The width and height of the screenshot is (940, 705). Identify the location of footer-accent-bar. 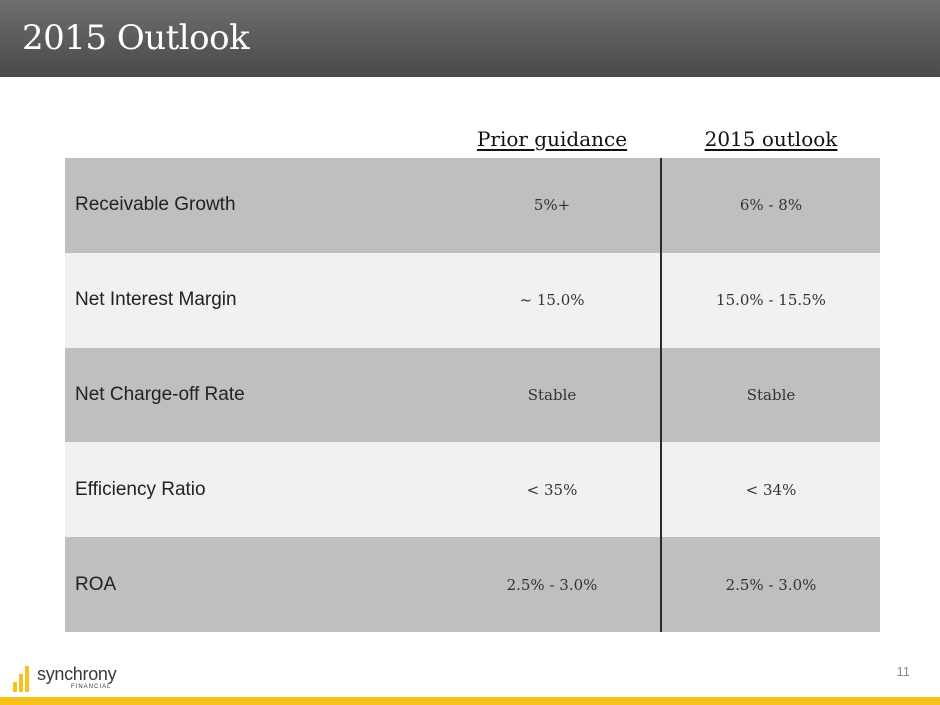
(470, 701).